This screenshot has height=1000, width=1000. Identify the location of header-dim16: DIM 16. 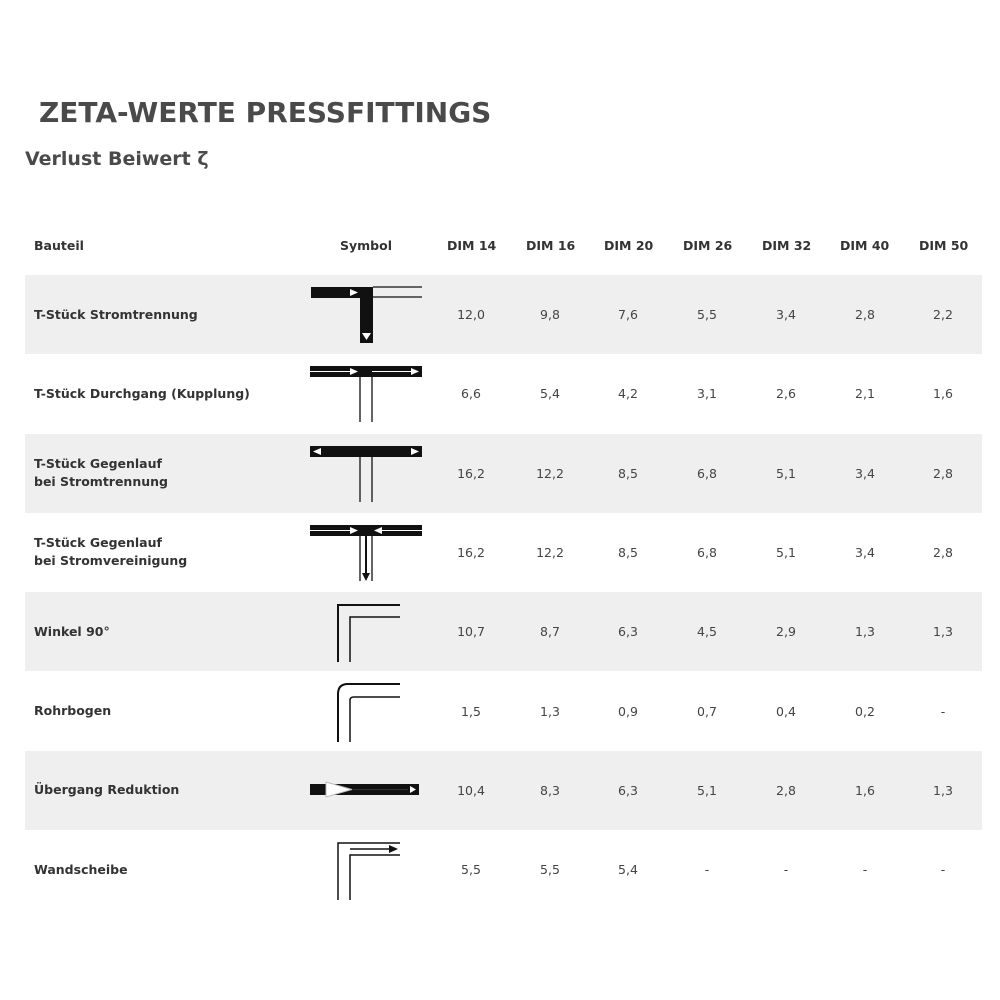
(551, 245).